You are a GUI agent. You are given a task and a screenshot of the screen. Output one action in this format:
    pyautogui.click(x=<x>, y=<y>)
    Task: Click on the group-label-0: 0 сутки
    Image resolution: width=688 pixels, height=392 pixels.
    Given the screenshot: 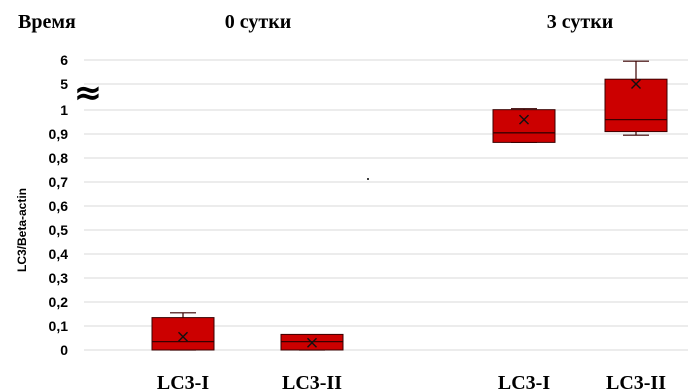 What is the action you would take?
    pyautogui.click(x=258, y=22)
    